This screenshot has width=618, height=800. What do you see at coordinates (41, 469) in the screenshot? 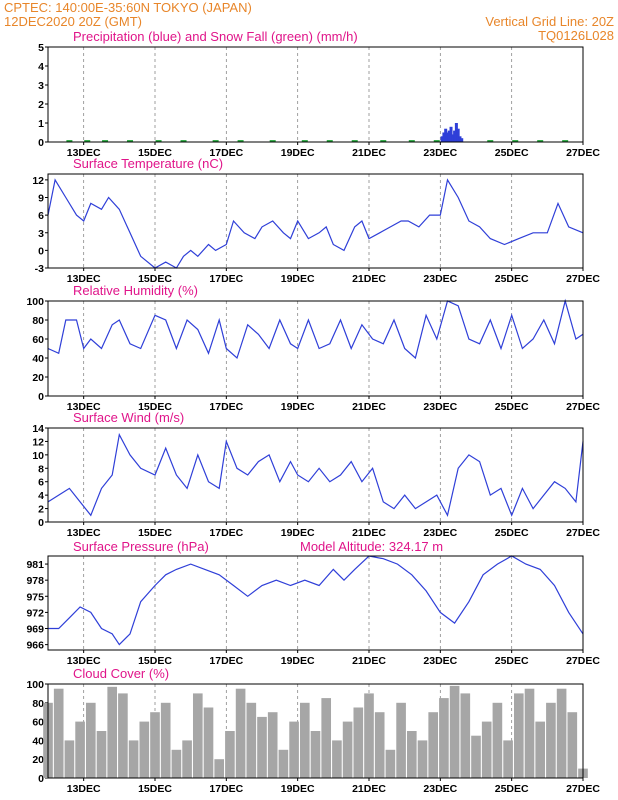
I see `y-tick-label: 8` at bounding box center [41, 469].